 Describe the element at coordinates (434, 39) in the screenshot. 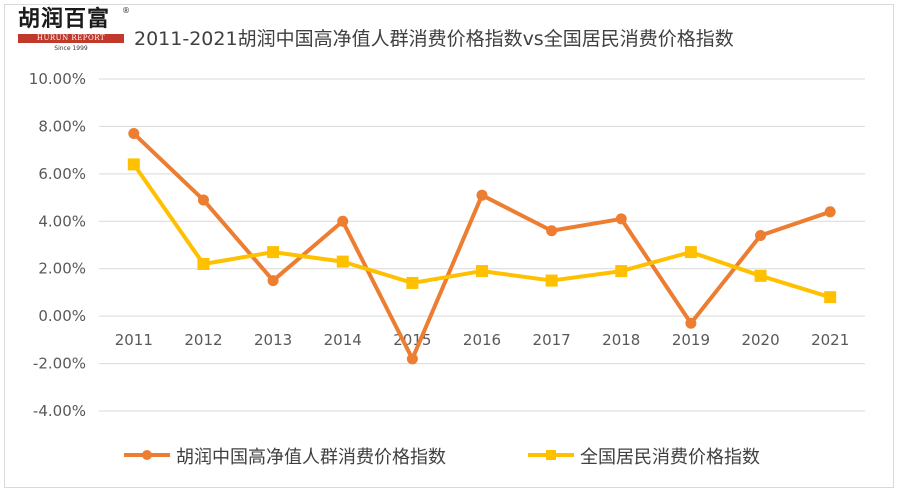

I see `chart-title: 2011-2021胡润中国高净值人群消费价格指数vs全国居民消费价格指数` at that location.